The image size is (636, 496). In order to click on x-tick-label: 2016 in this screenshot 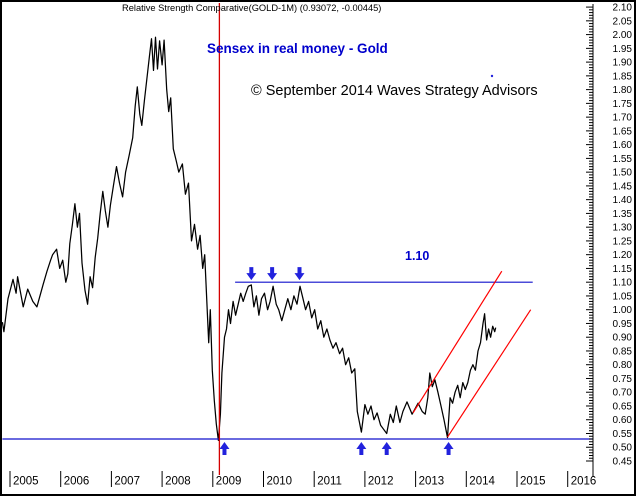, I will do `click(584, 482)`.